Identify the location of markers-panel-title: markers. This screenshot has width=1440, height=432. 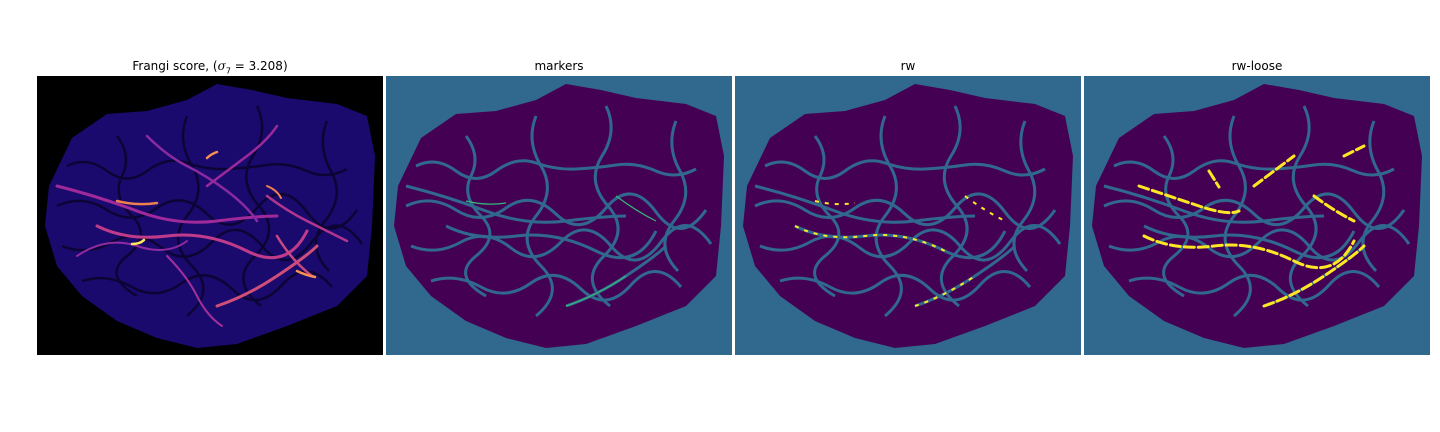
(559, 66).